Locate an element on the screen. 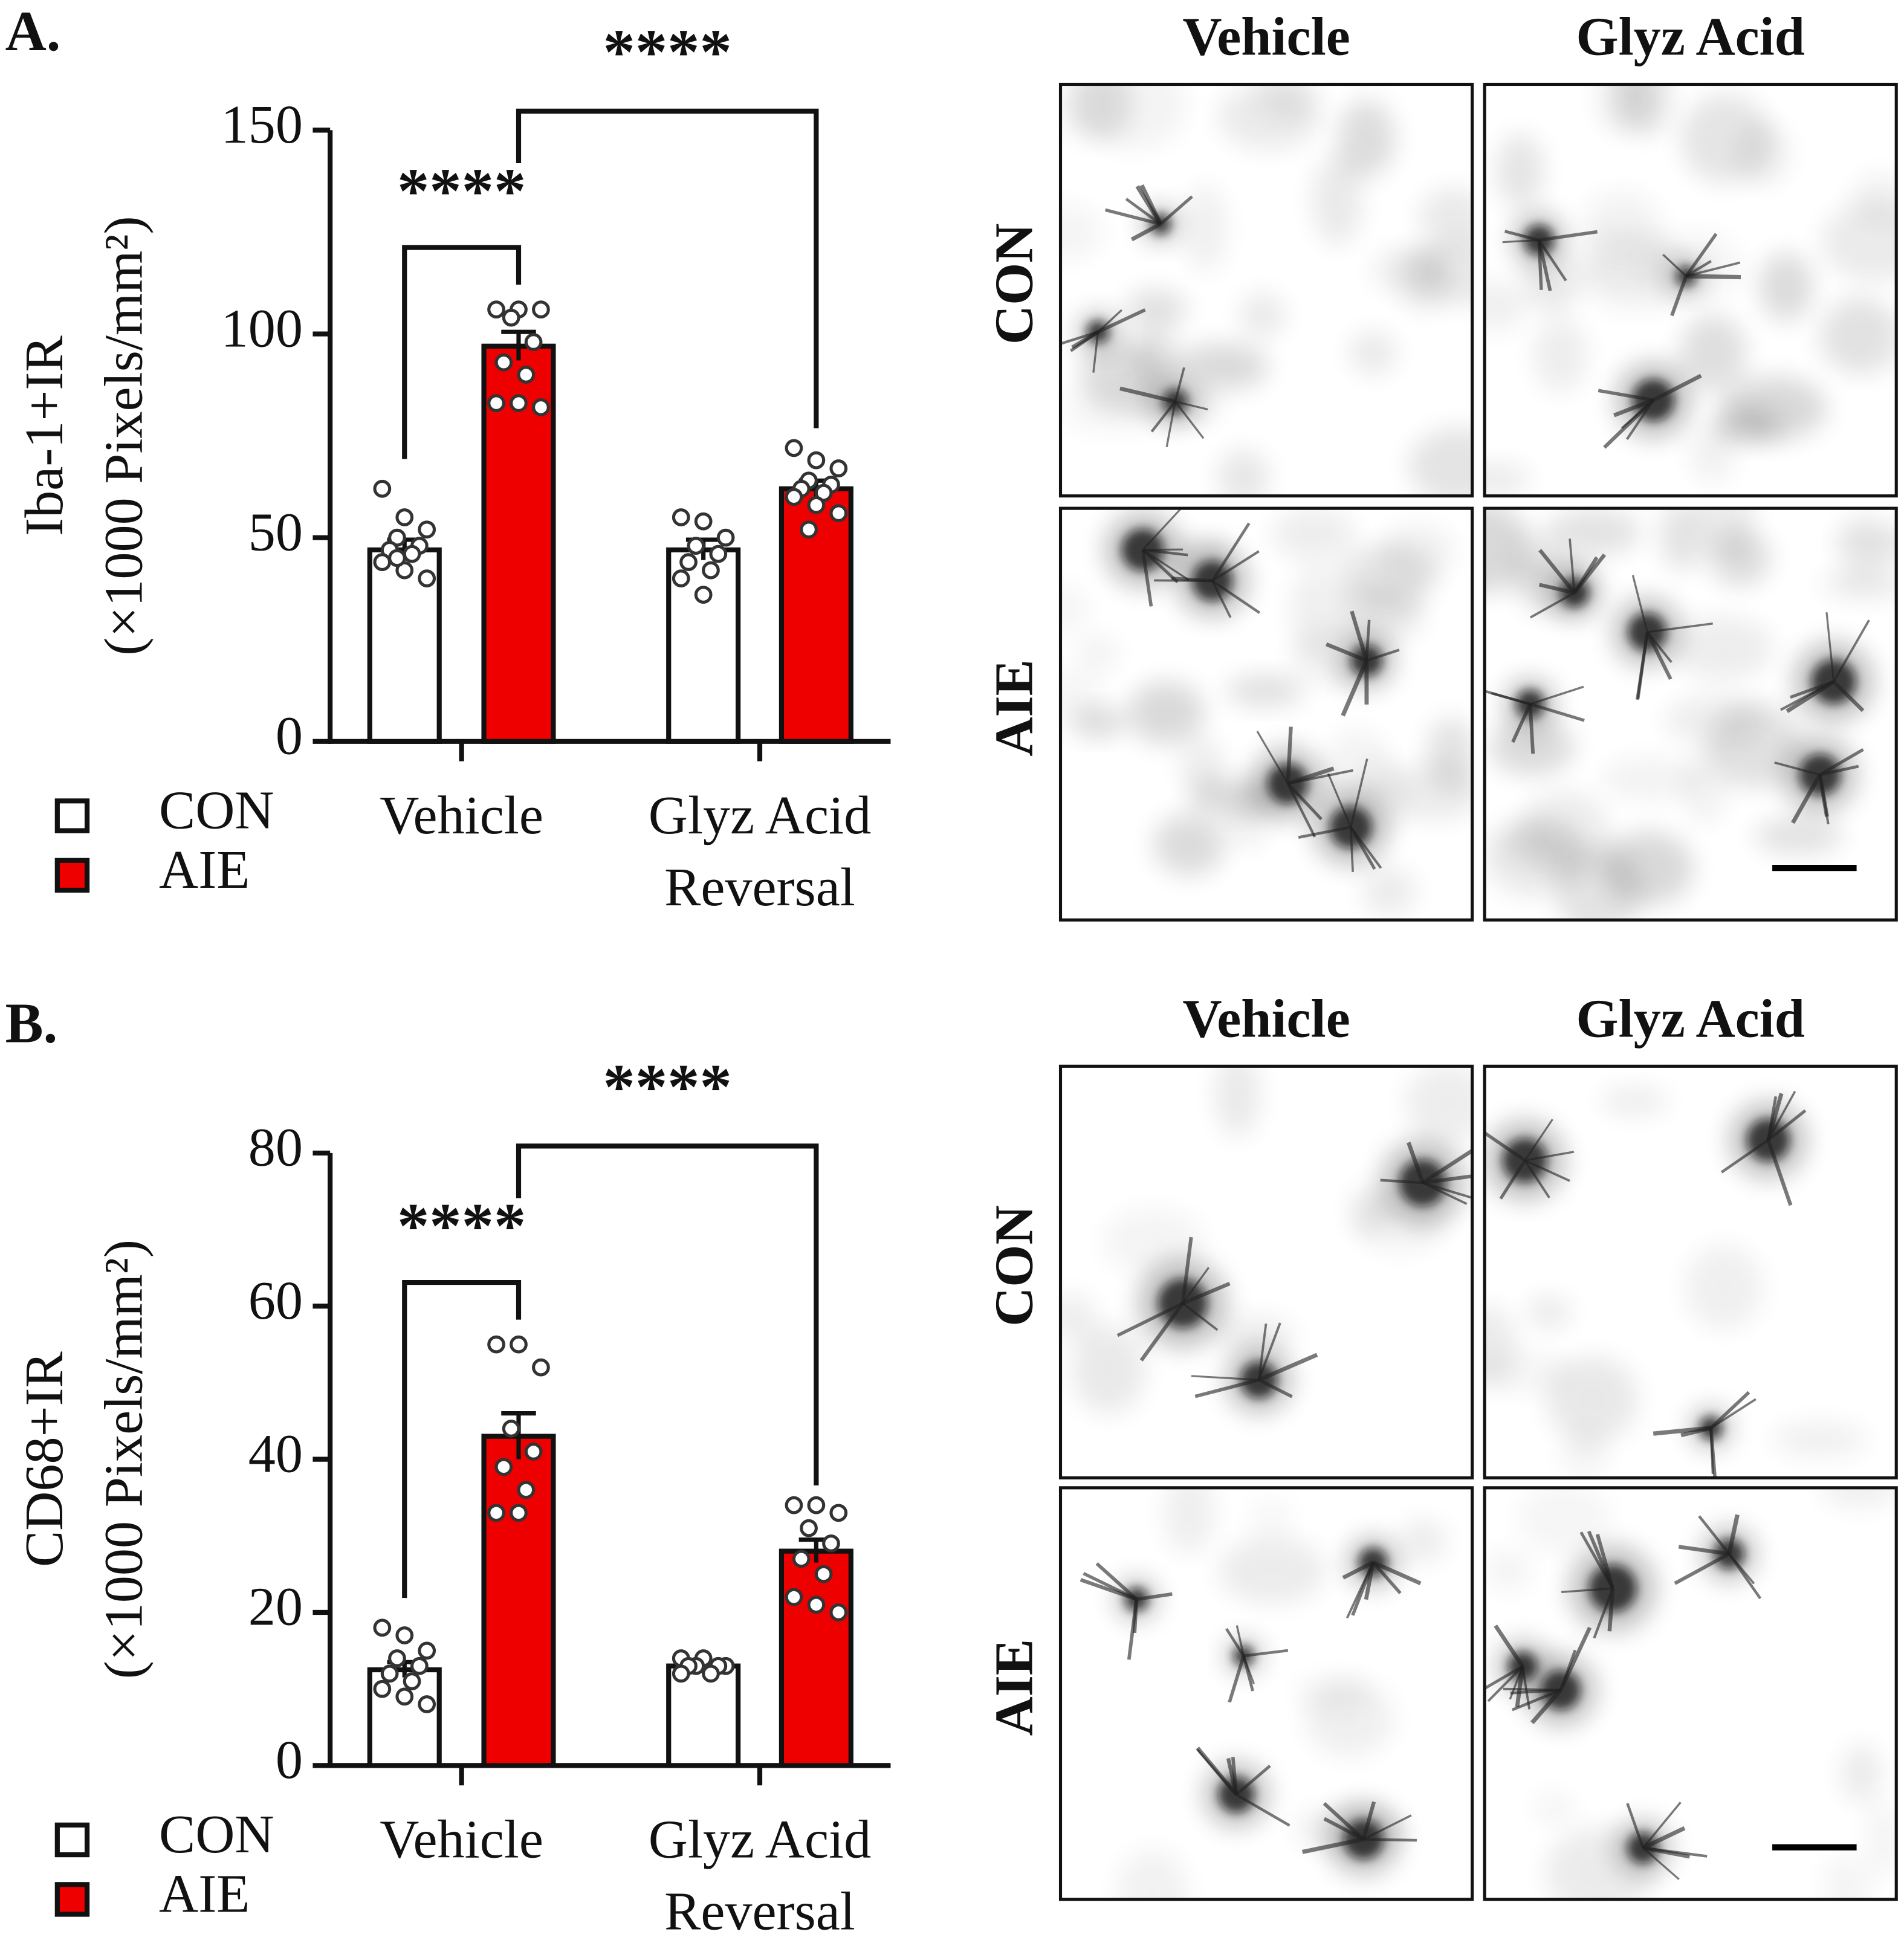 The width and height of the screenshot is (1904, 1949). column-header: Vehicle is located at coordinates (1266, 36).